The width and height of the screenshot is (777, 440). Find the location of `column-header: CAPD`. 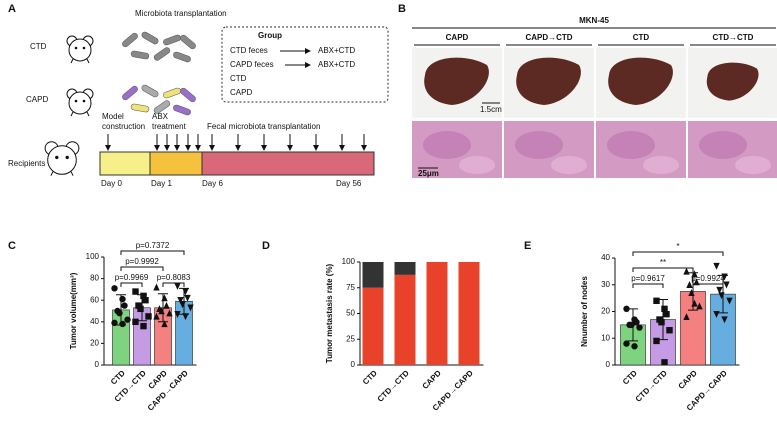

column-header: CAPD is located at coordinates (457, 37).